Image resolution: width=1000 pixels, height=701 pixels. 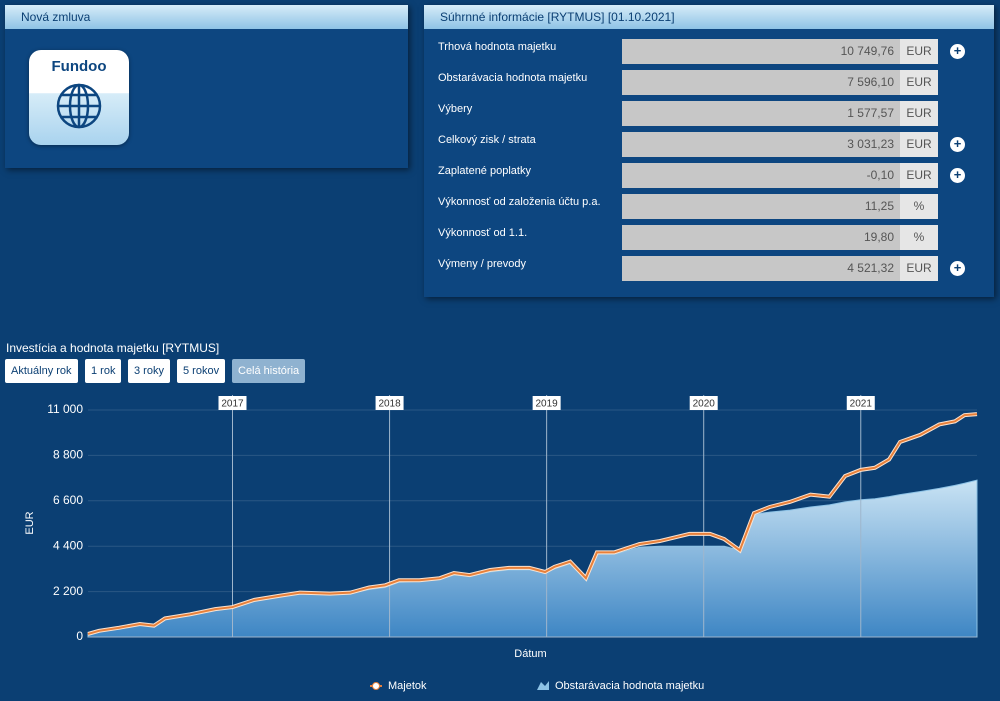 I want to click on row-value: 4 521,32, so click(x=761, y=268).